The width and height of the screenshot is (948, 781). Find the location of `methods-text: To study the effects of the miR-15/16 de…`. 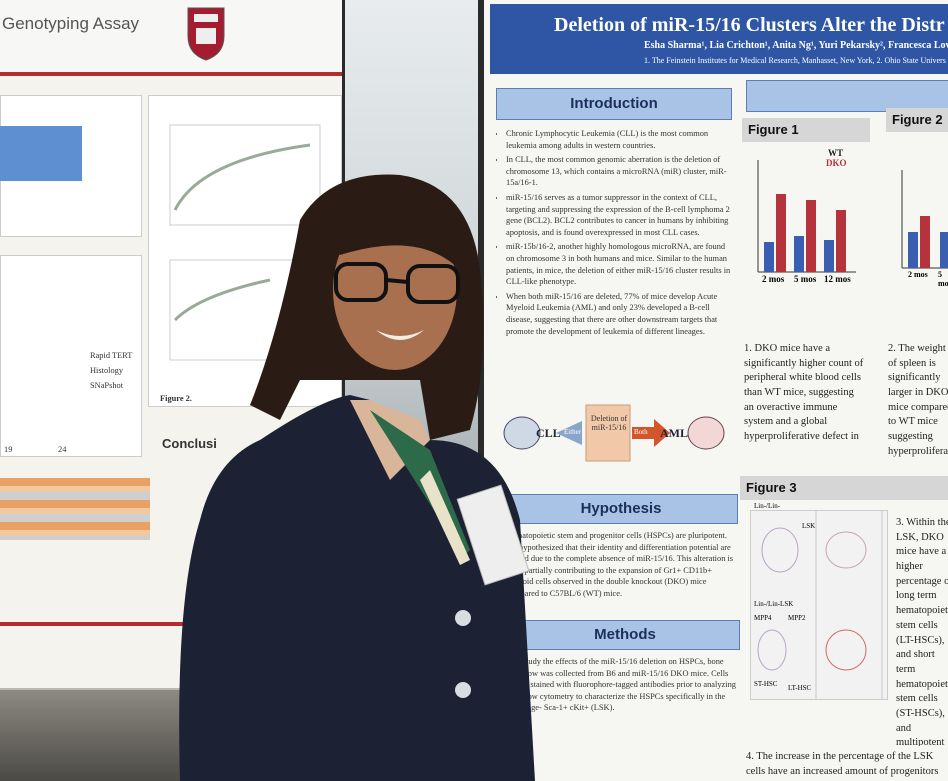

methods-text: To study the effects of the miR-15/16 de… is located at coordinates (624, 685).